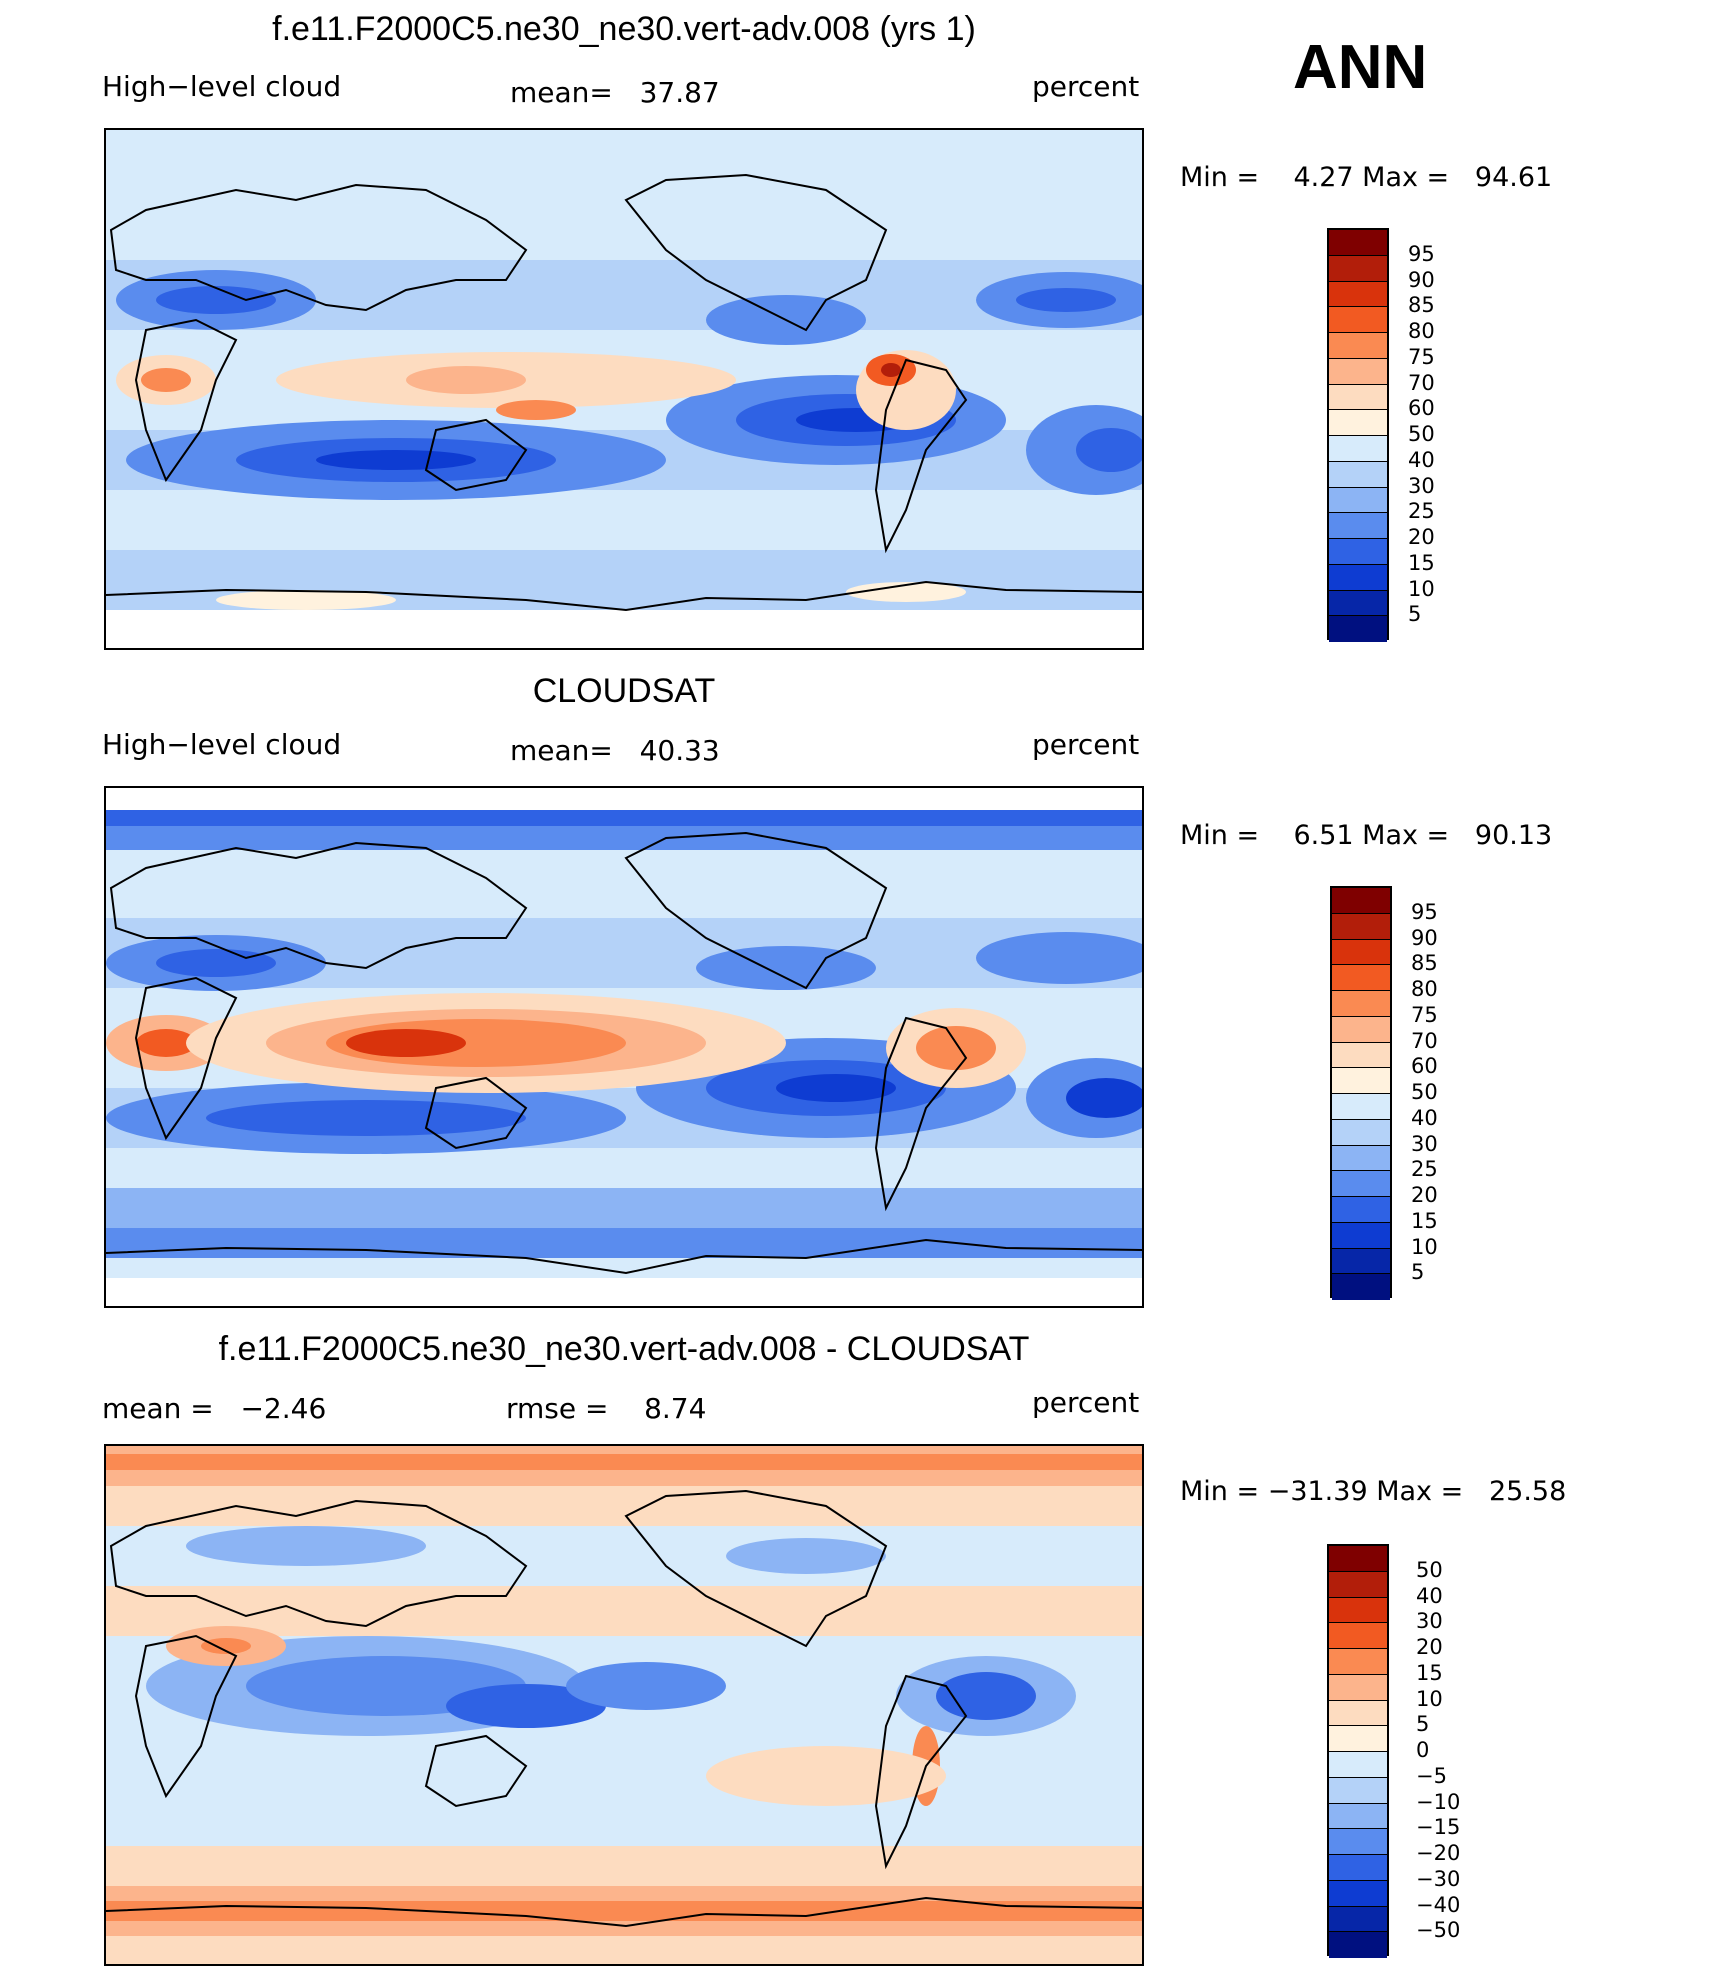  What do you see at coordinates (1438, 1878) in the screenshot?
I see `colorbar-level-label: −30` at bounding box center [1438, 1878].